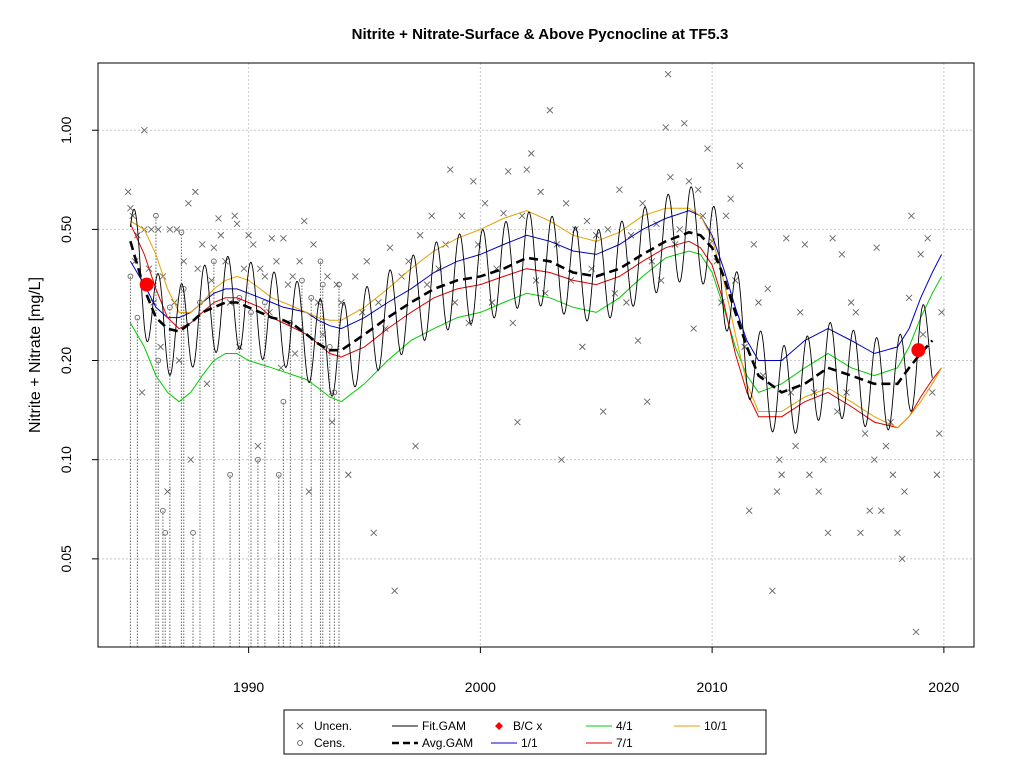  What do you see at coordinates (66, 229) in the screenshot?
I see `y-tick-label: 0.50` at bounding box center [66, 229].